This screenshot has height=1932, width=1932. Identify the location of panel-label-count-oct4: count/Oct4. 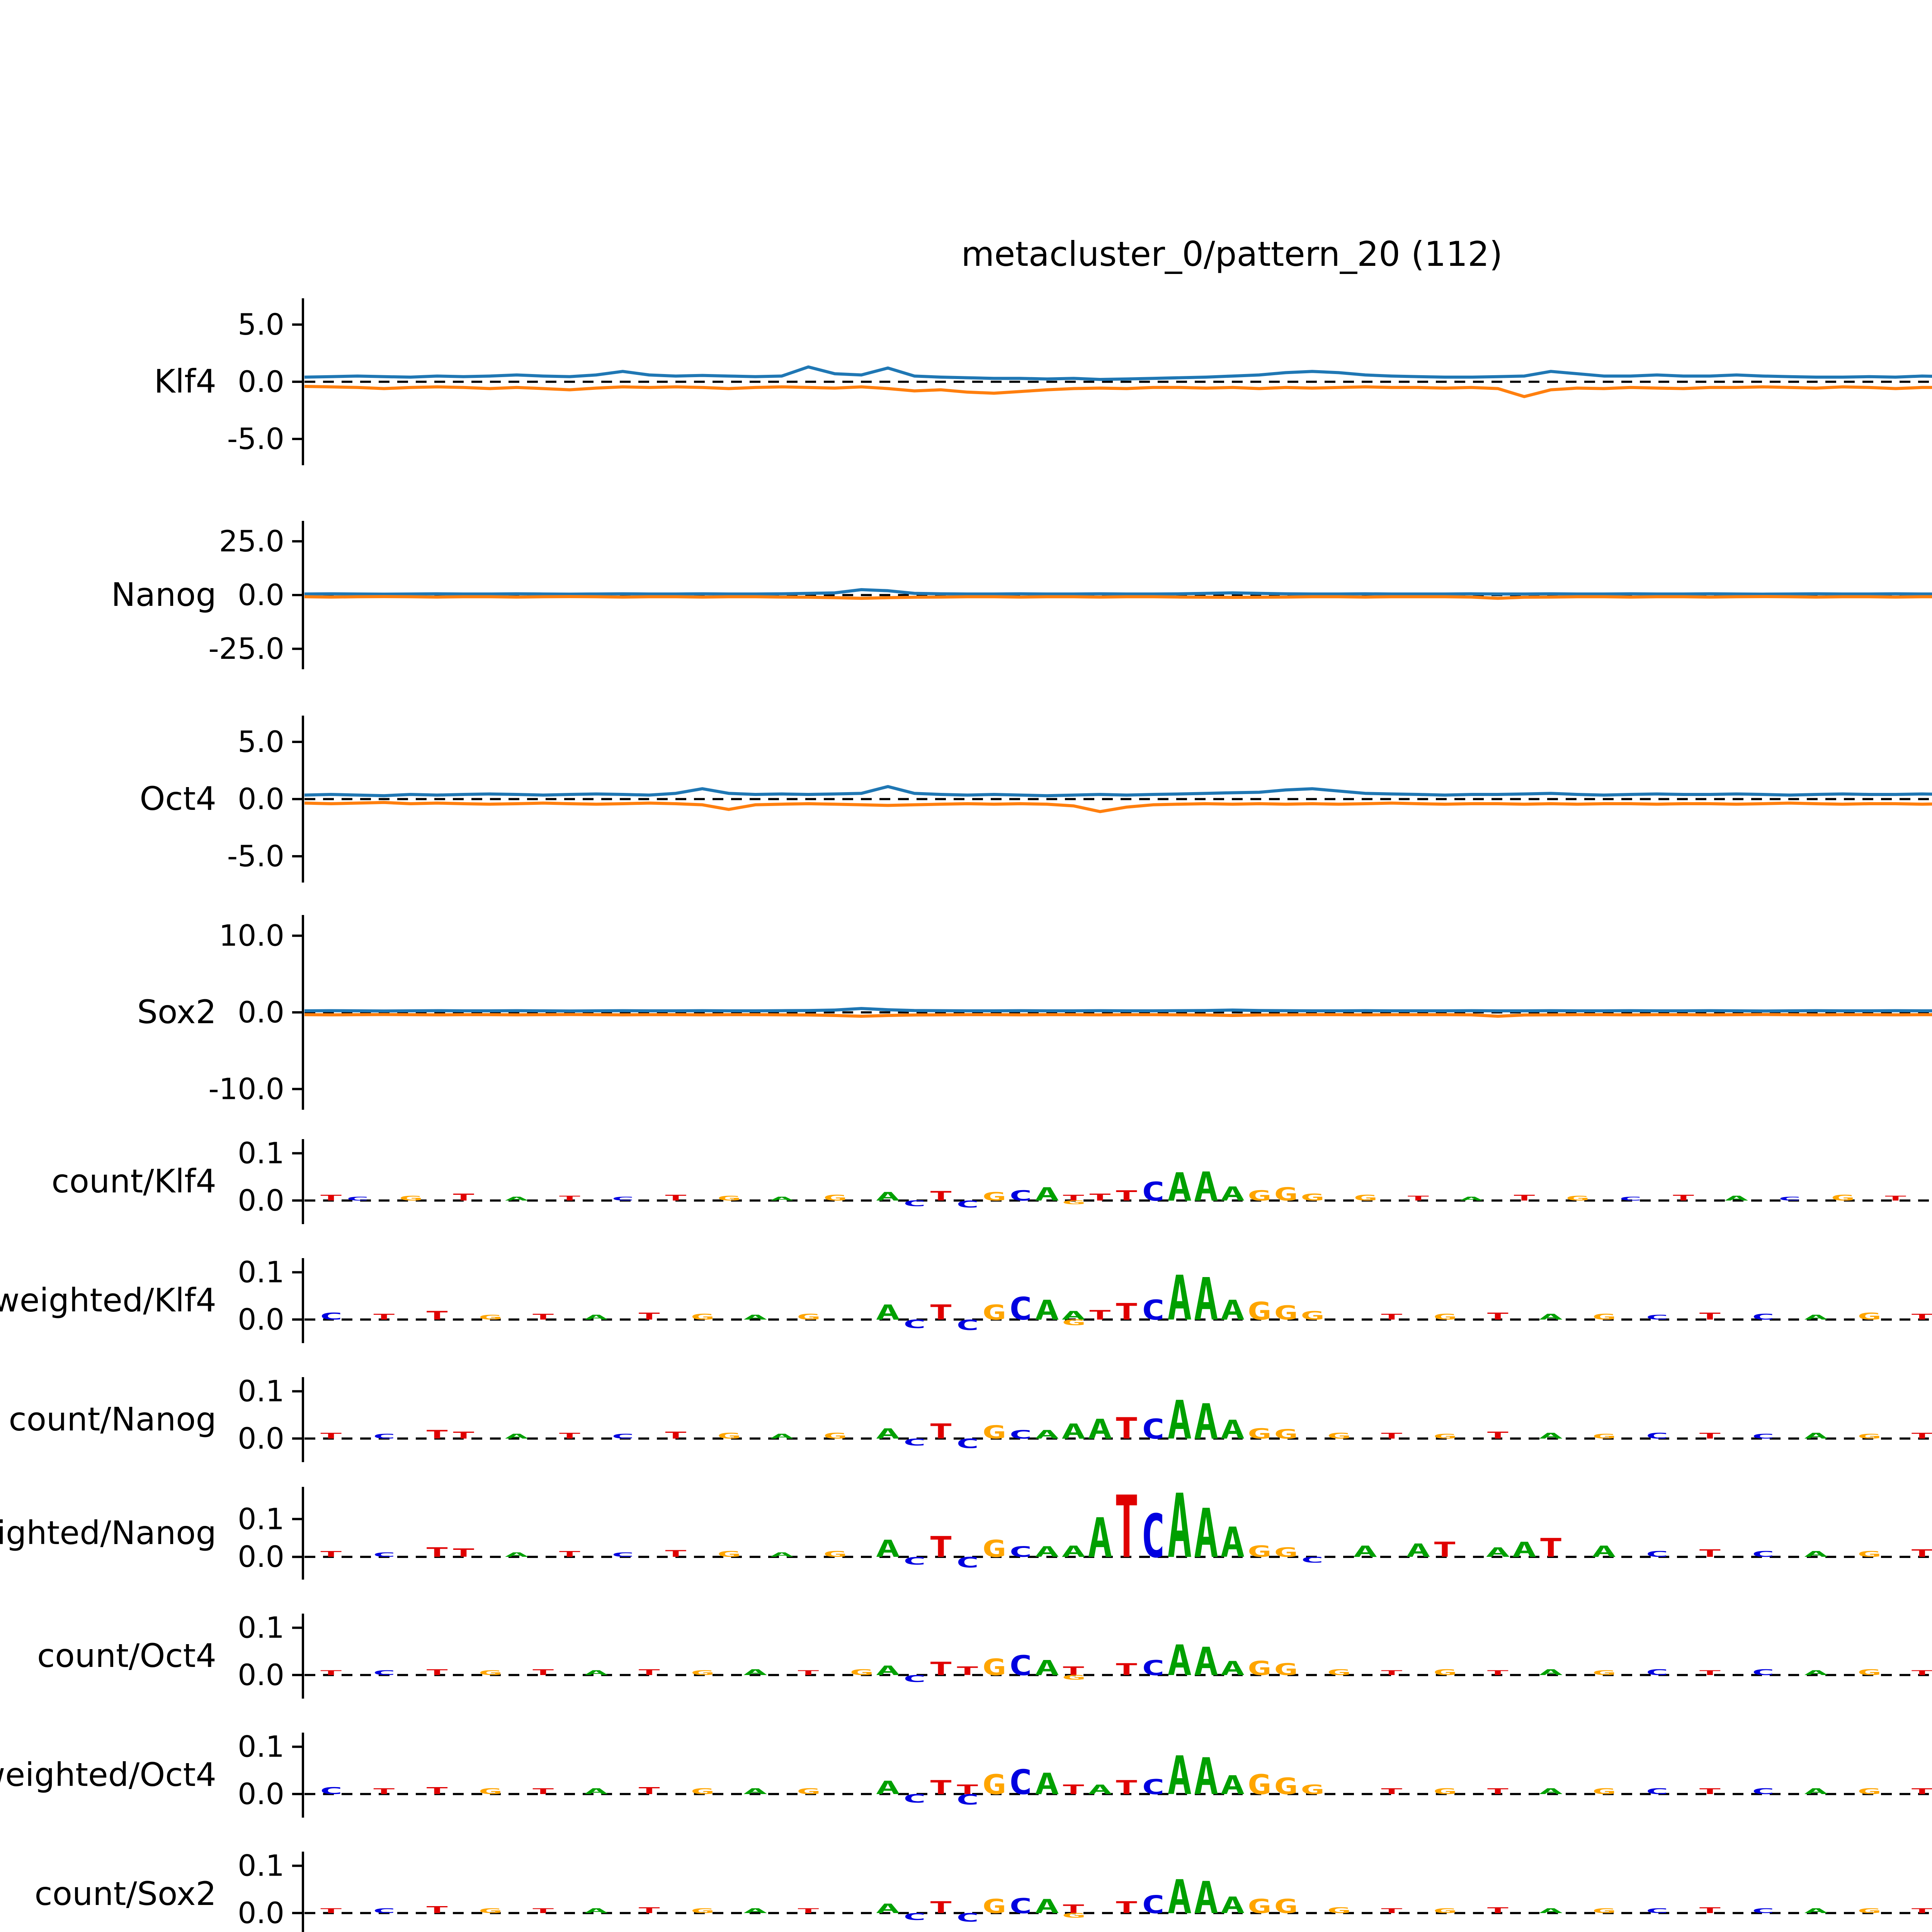
(127, 1656).